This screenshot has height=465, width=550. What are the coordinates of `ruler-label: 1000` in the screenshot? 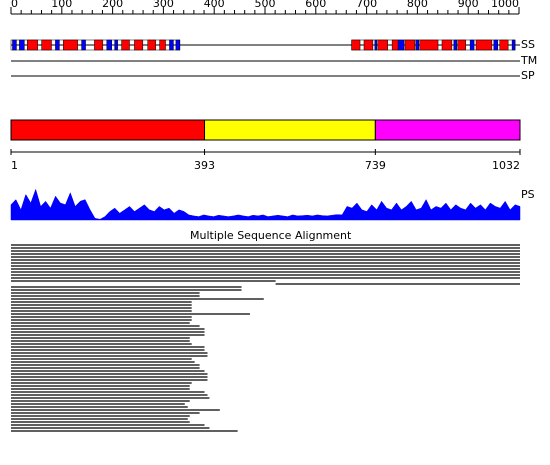 It's located at (505, 5).